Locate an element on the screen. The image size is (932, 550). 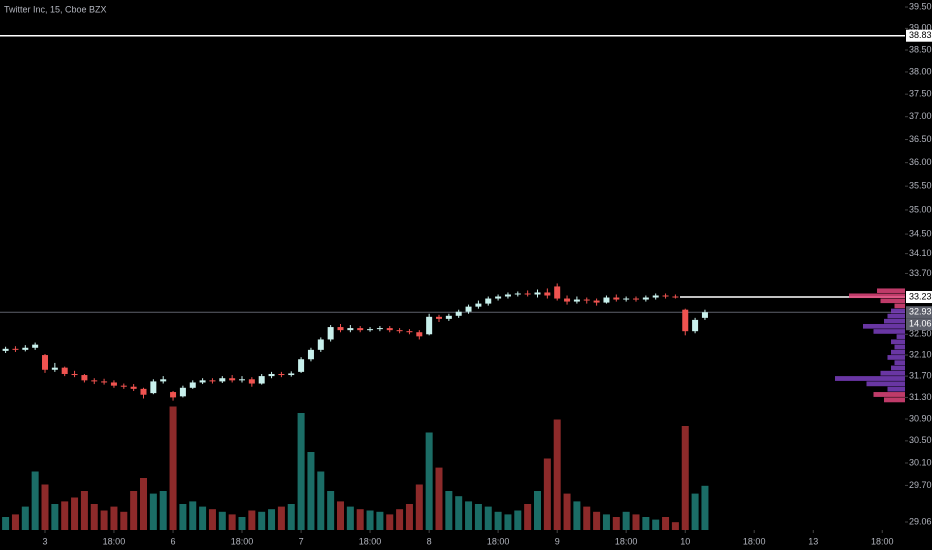
y-tick-label: 35.50 is located at coordinates (920, 186).